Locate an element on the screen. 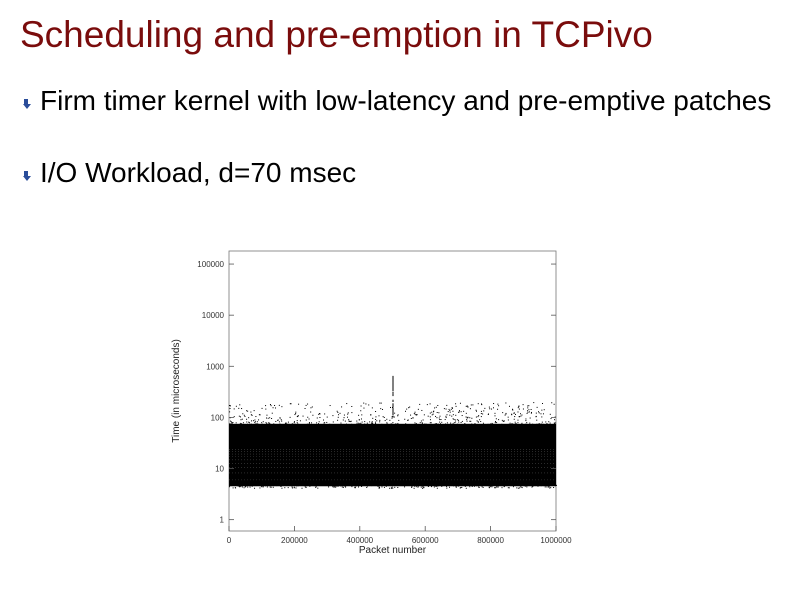 This screenshot has height=595, width=794. x-tick-label: 0 is located at coordinates (229, 540).